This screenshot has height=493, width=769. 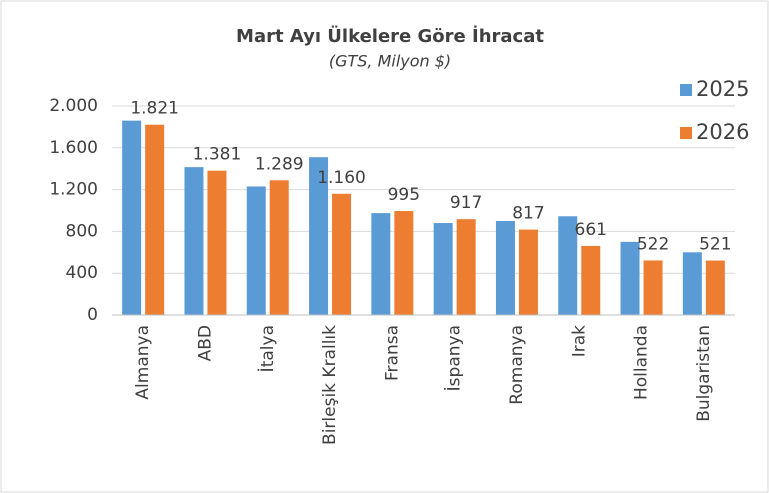 What do you see at coordinates (154, 109) in the screenshot?
I see `data-label: 1.821` at bounding box center [154, 109].